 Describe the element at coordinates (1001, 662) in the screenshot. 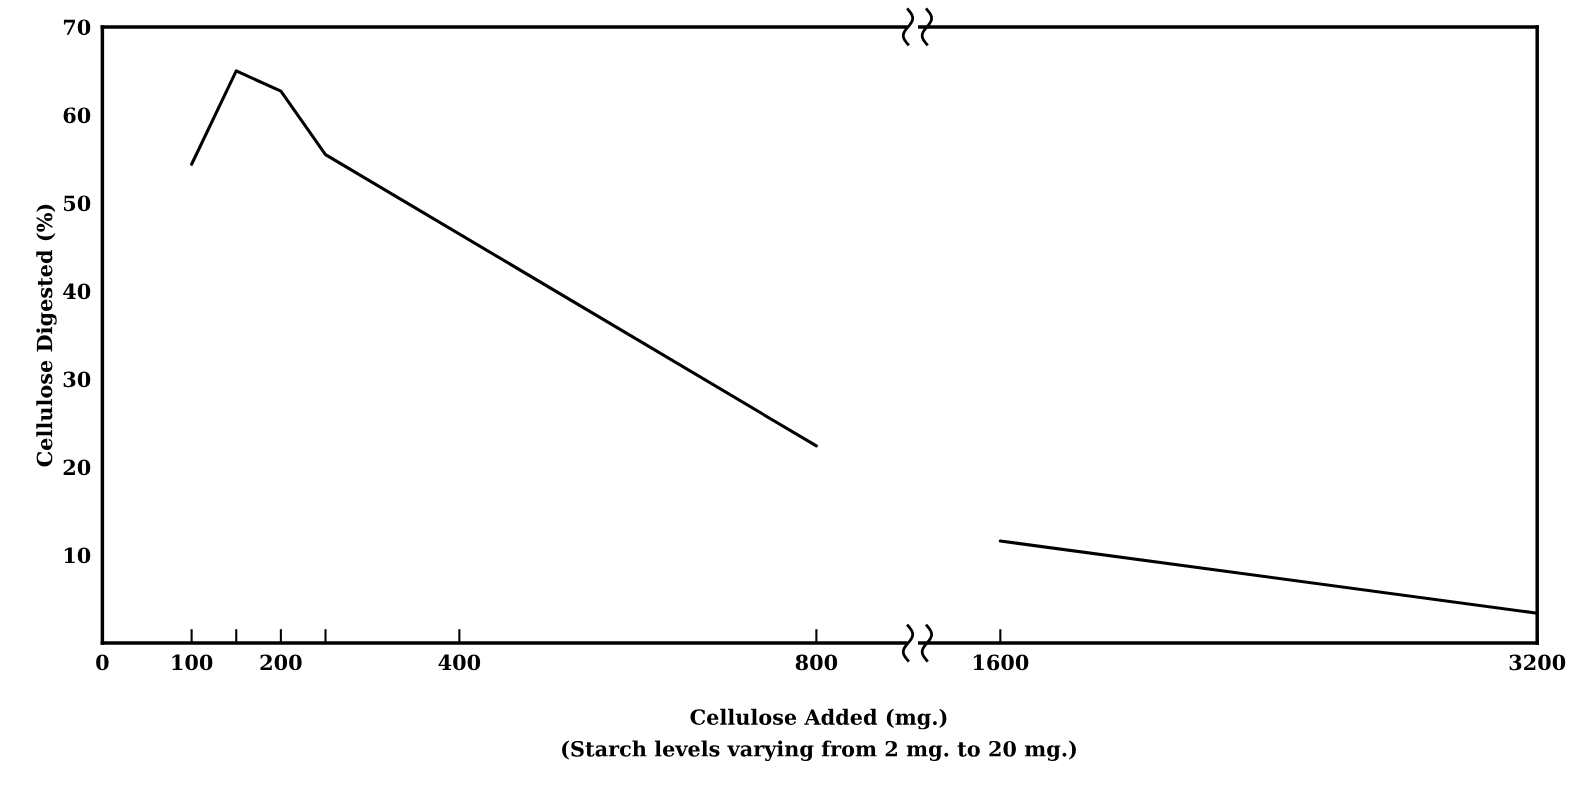

I see `x-tick-label: 1600` at that location.